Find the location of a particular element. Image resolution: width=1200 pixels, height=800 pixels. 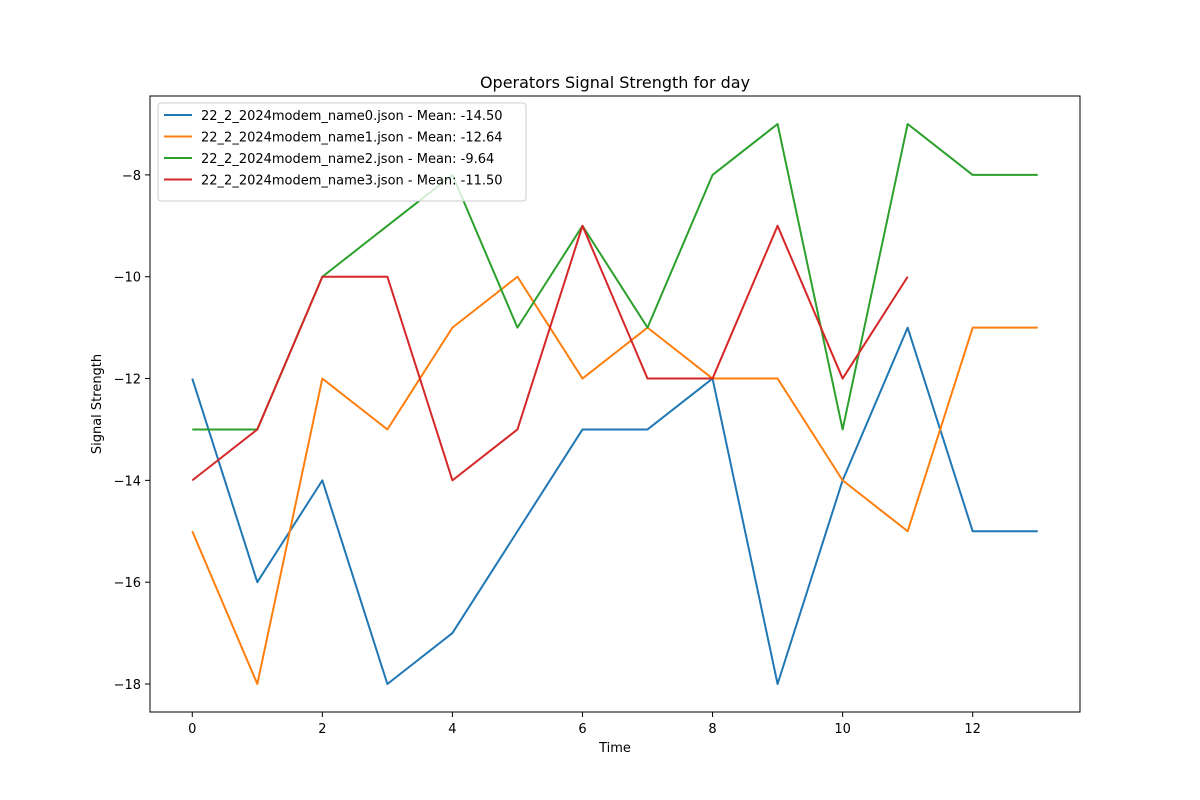

x-tick-label: 4 is located at coordinates (452, 729).